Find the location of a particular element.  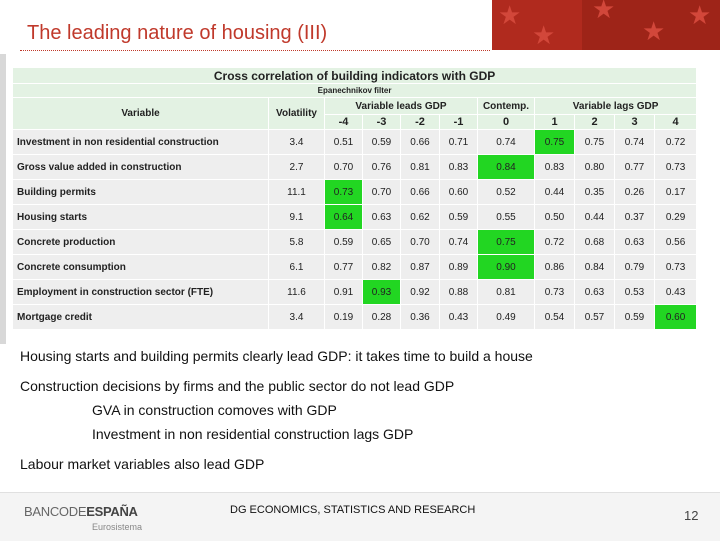

logo-text-left: BANCODE is located at coordinates (55, 511).